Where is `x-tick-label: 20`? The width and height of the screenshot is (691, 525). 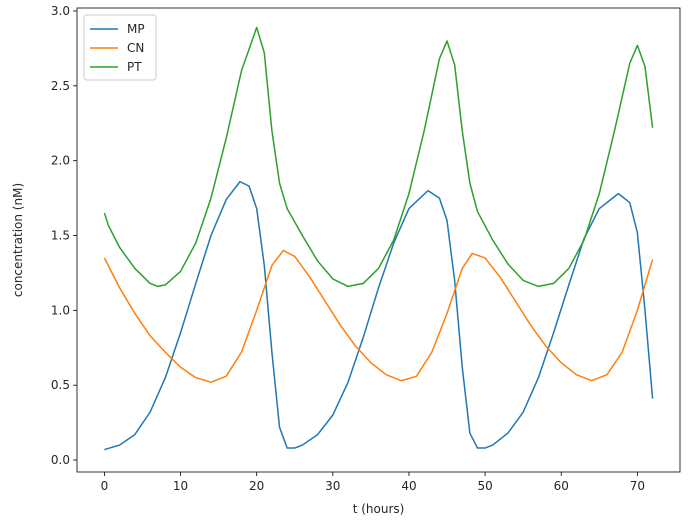
x-tick-label: 20 is located at coordinates (256, 486).